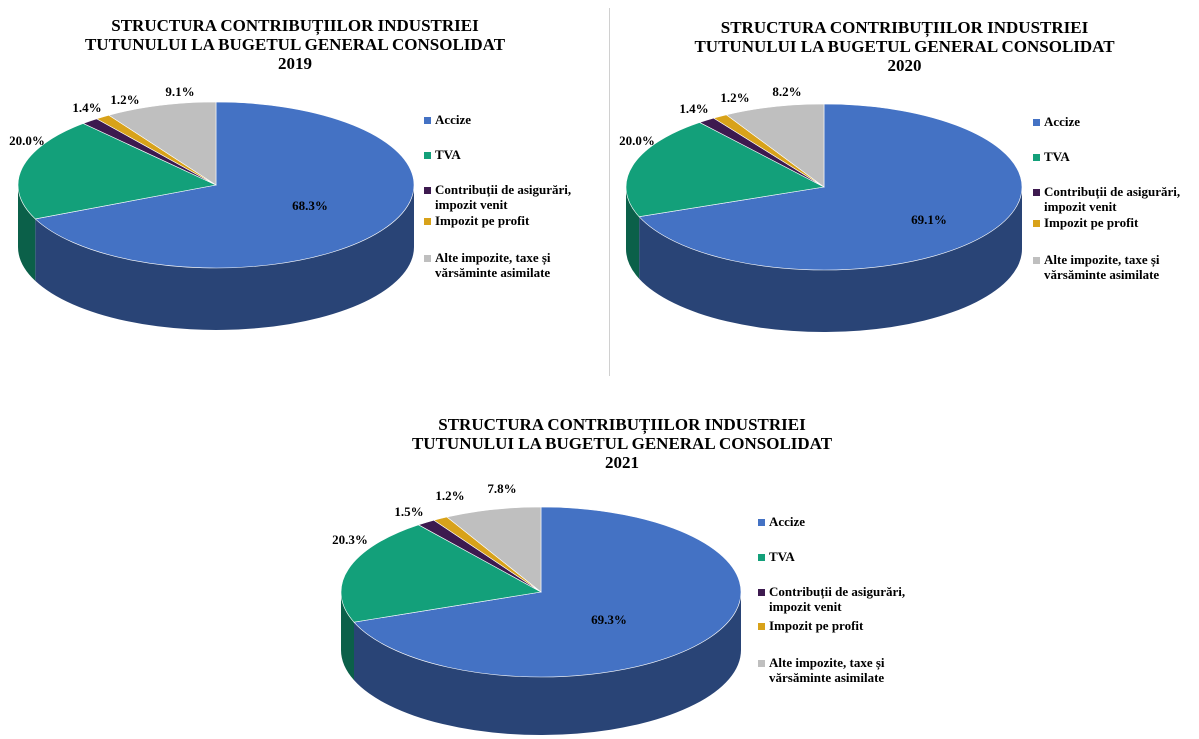 This screenshot has height=739, width=1199. Describe the element at coordinates (179, 91) in the screenshot. I see `data-label-alte-impozite: 9.1%` at that location.